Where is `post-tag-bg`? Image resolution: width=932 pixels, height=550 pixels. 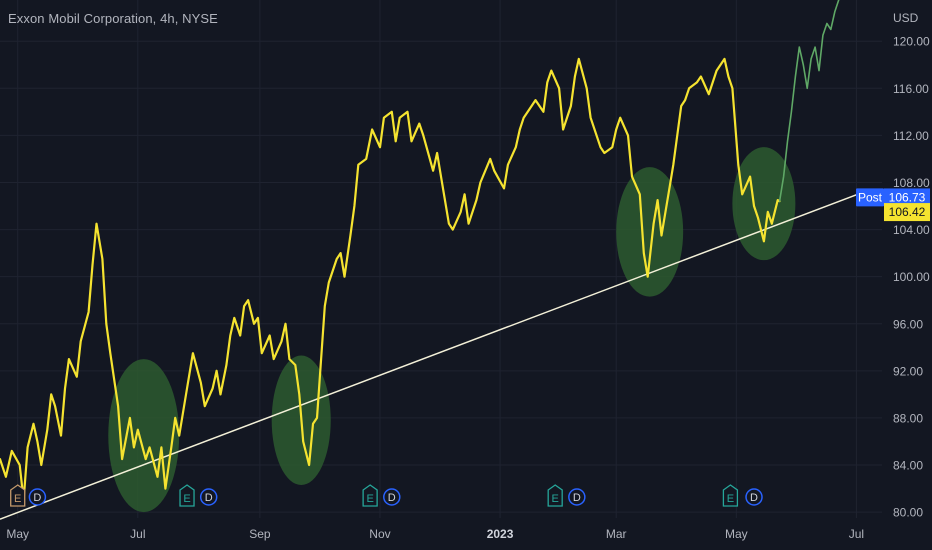
post-tag-bg is located at coordinates (870, 197).